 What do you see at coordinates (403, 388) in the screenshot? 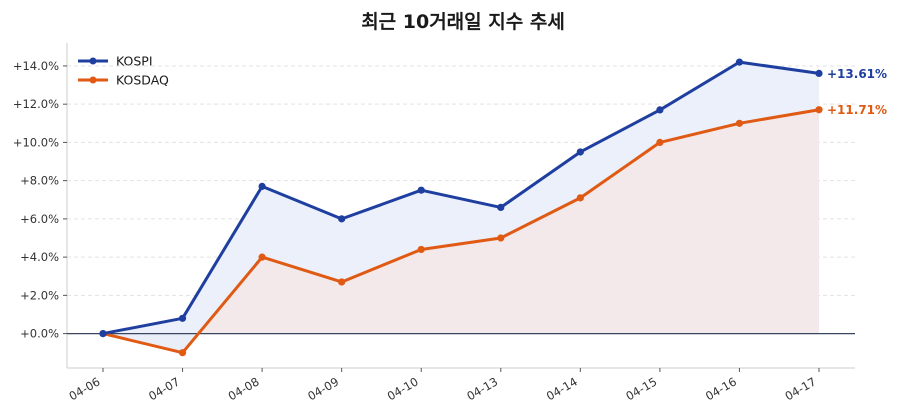
I see `x-tick-label-04-10: 04-10` at bounding box center [403, 388].